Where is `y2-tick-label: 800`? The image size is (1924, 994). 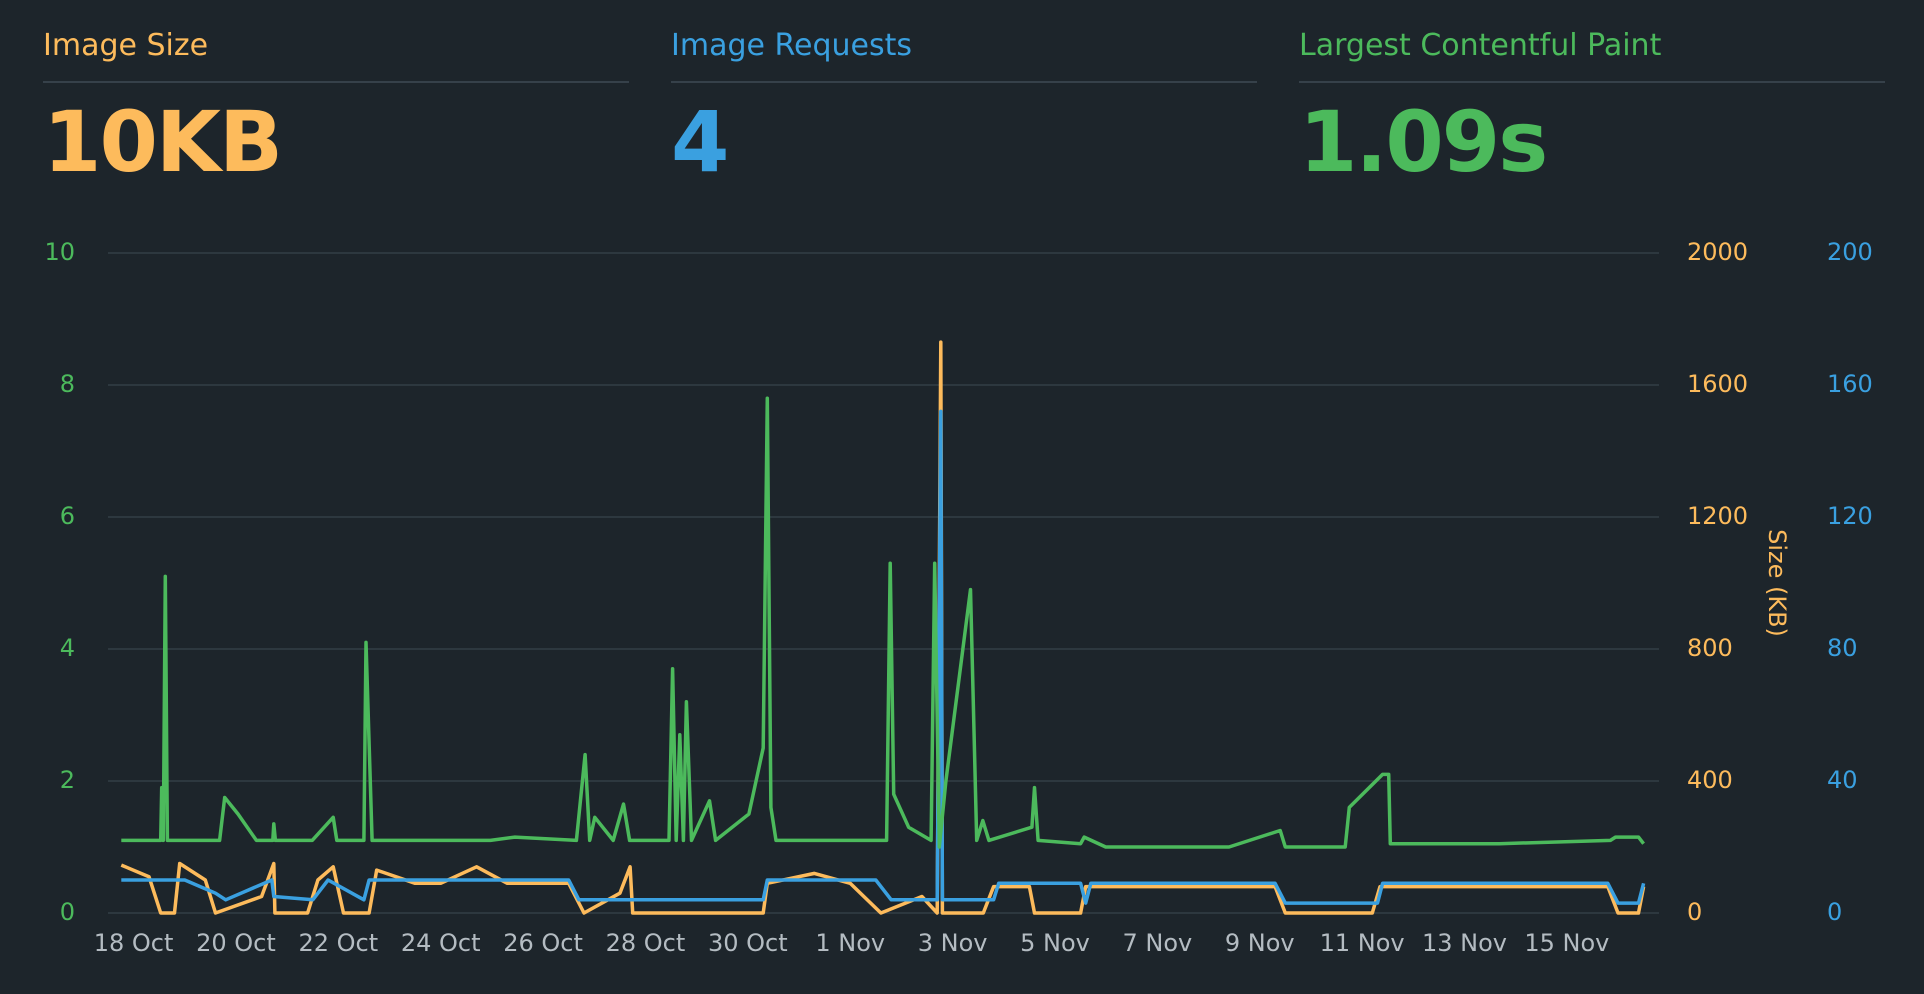 y2-tick-label: 800 is located at coordinates (1710, 648).